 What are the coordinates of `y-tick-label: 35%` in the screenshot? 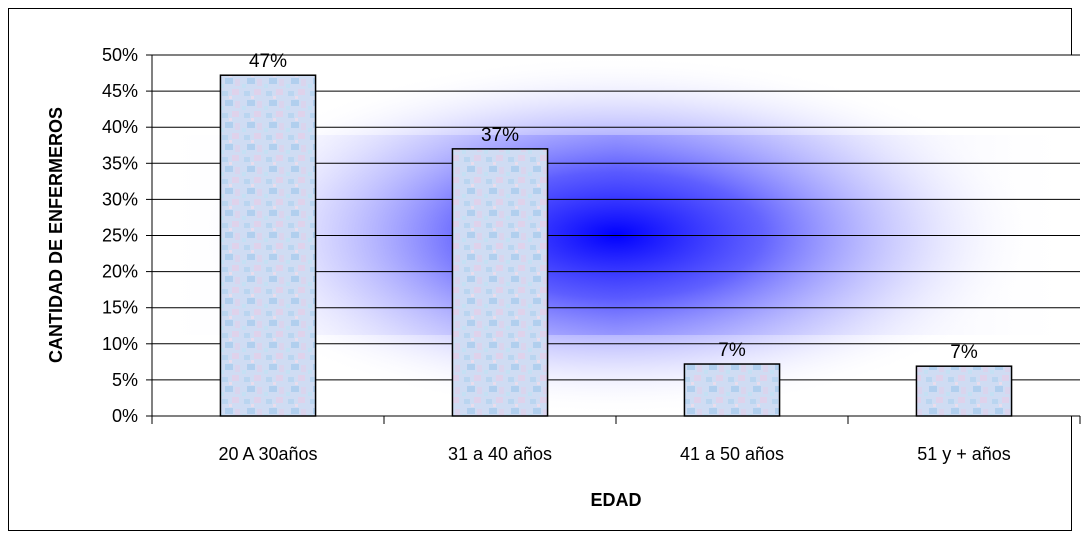 It's located at (120, 163).